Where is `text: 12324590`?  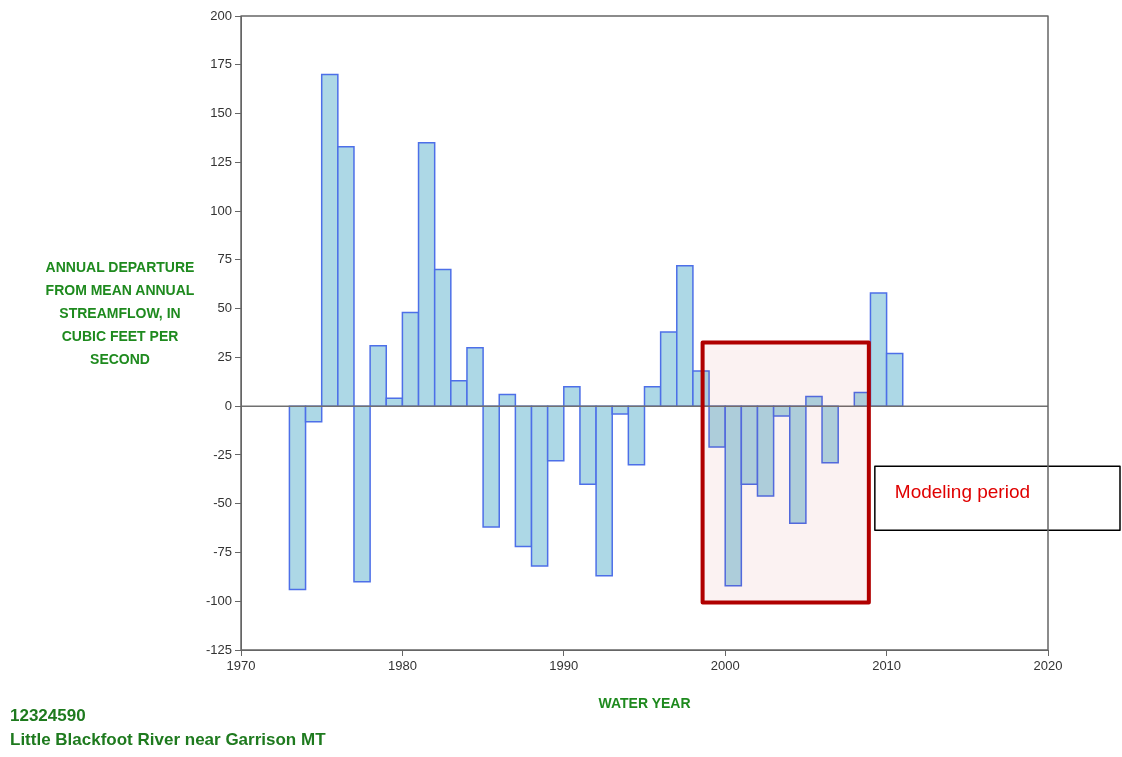 text: 12324590 is located at coordinates (48, 716).